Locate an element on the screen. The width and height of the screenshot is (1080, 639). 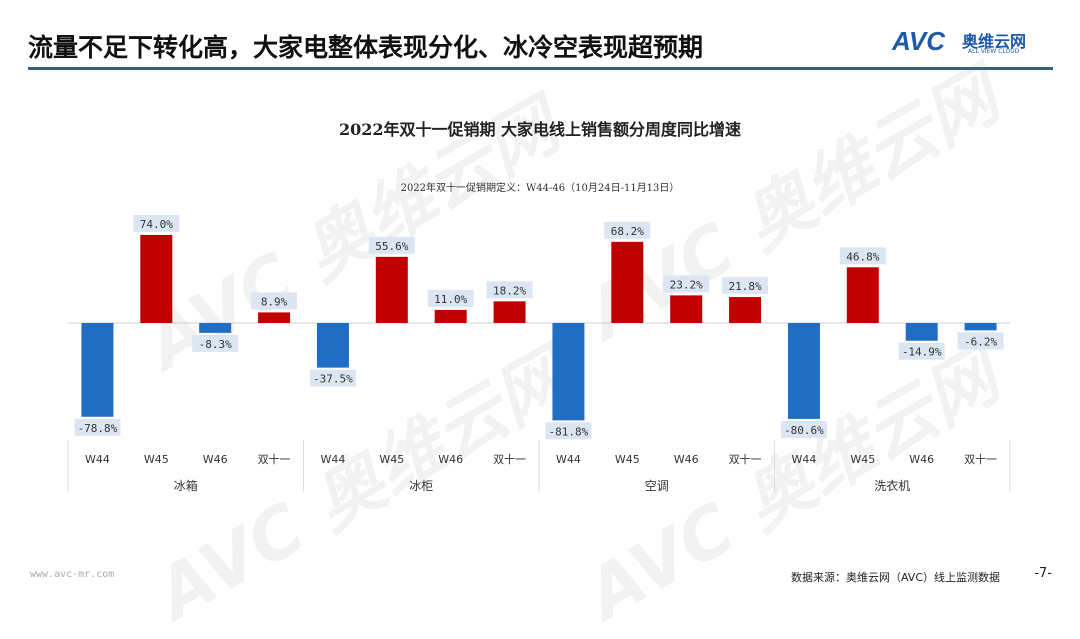
data-source: 数据来源：奥维云网（AVC）线上监测数据 is located at coordinates (895, 577).